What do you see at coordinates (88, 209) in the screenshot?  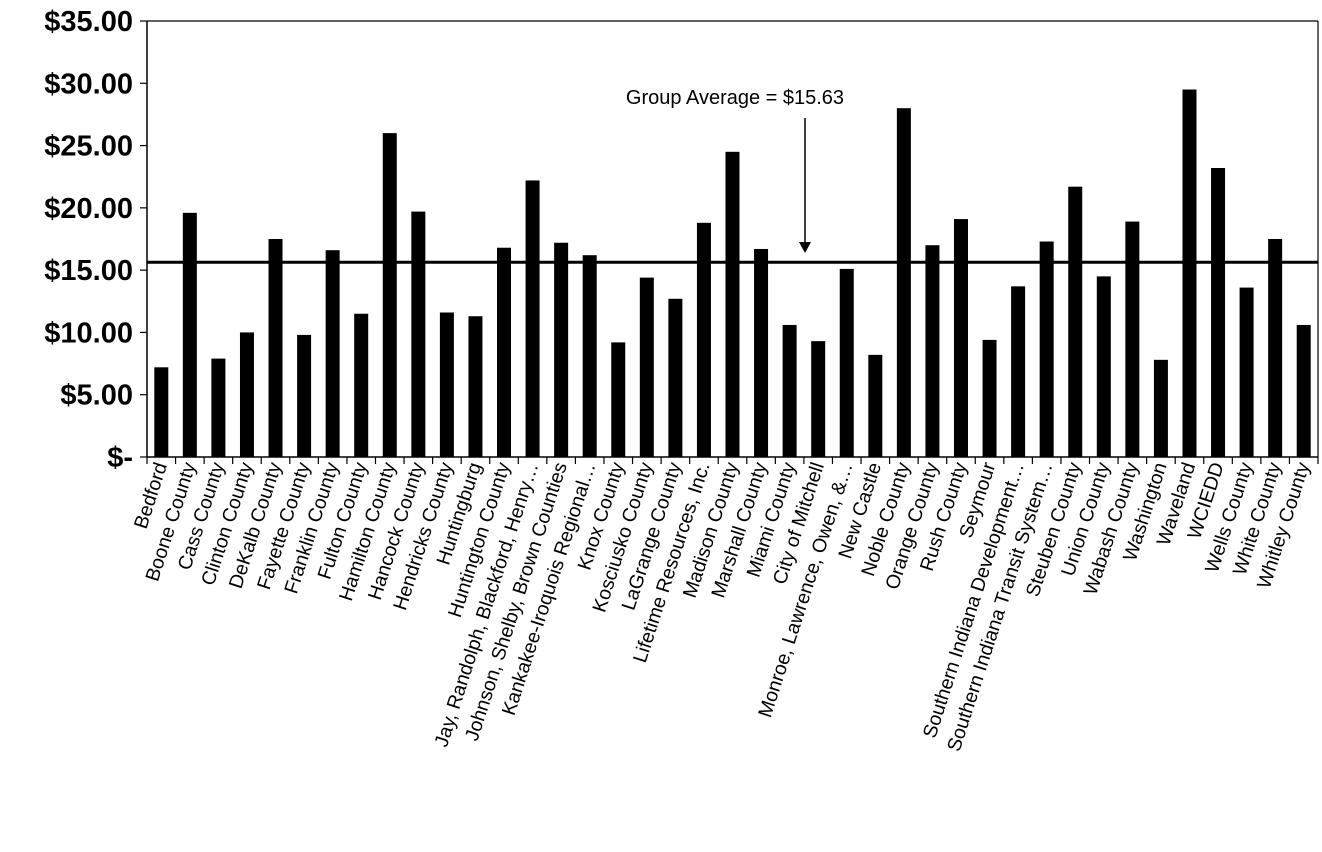 I see `y-tick-label: $20.00` at bounding box center [88, 209].